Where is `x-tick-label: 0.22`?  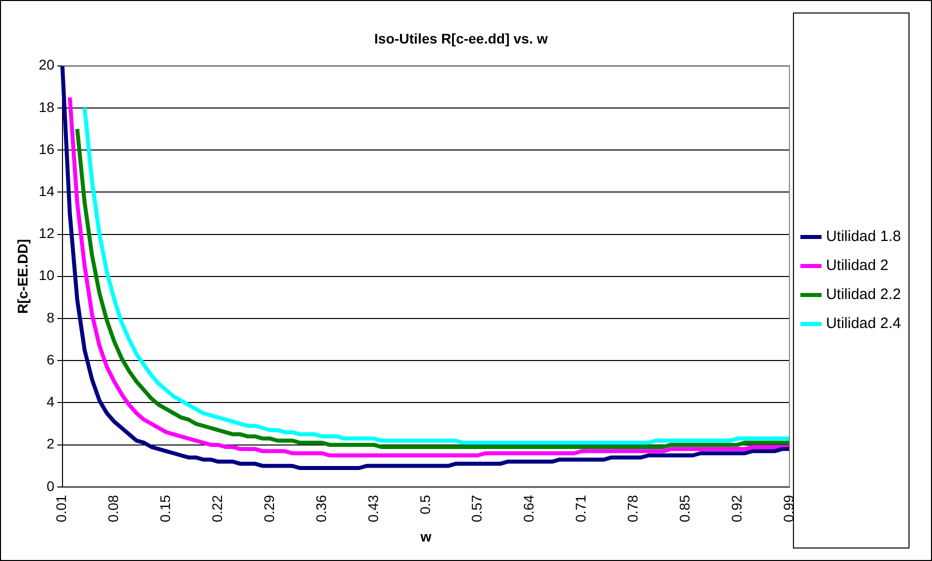
x-tick-label: 0.22 is located at coordinates (217, 508).